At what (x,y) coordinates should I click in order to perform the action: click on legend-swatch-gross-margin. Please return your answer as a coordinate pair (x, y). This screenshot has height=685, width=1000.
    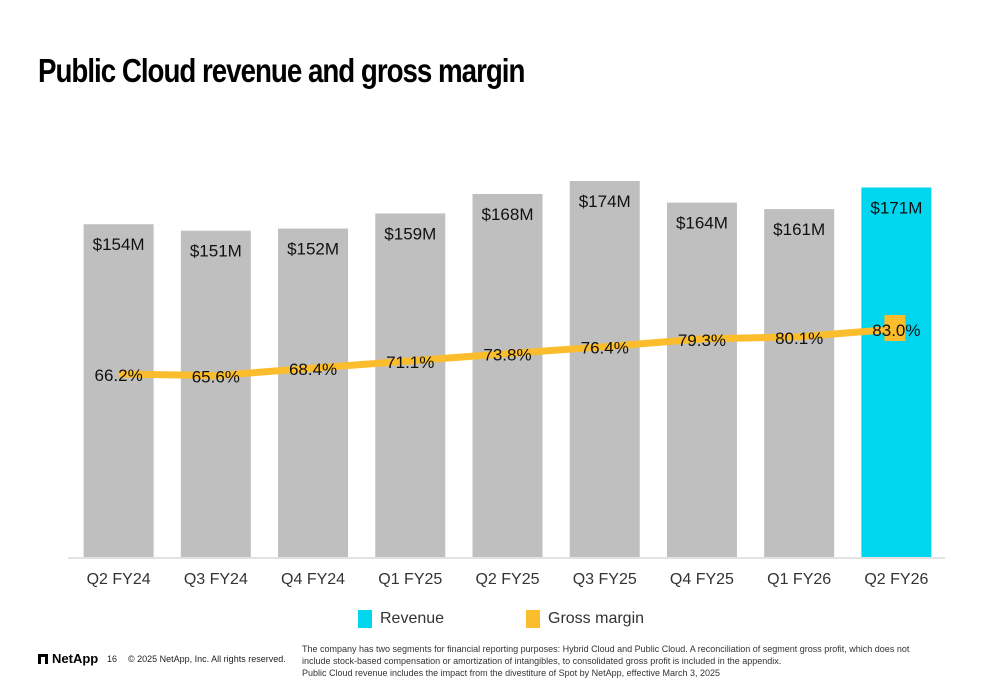
    Looking at the image, I should click on (533, 619).